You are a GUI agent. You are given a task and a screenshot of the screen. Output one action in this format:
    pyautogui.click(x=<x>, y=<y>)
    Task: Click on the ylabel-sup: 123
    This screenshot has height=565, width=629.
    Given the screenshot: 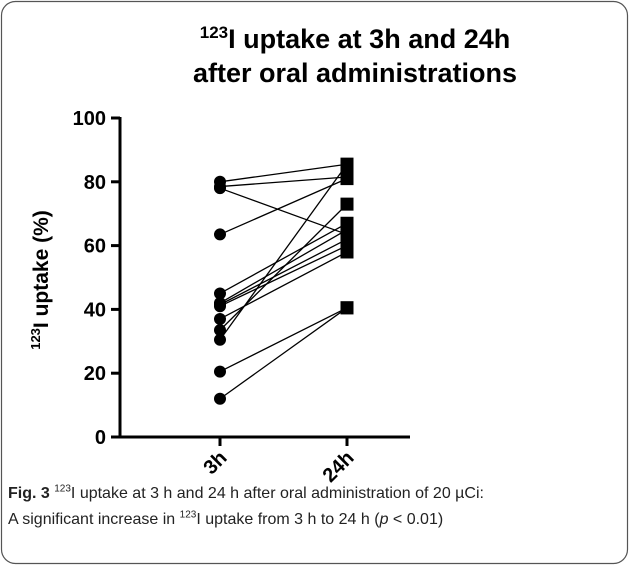 What is the action you would take?
    pyautogui.click(x=35, y=339)
    